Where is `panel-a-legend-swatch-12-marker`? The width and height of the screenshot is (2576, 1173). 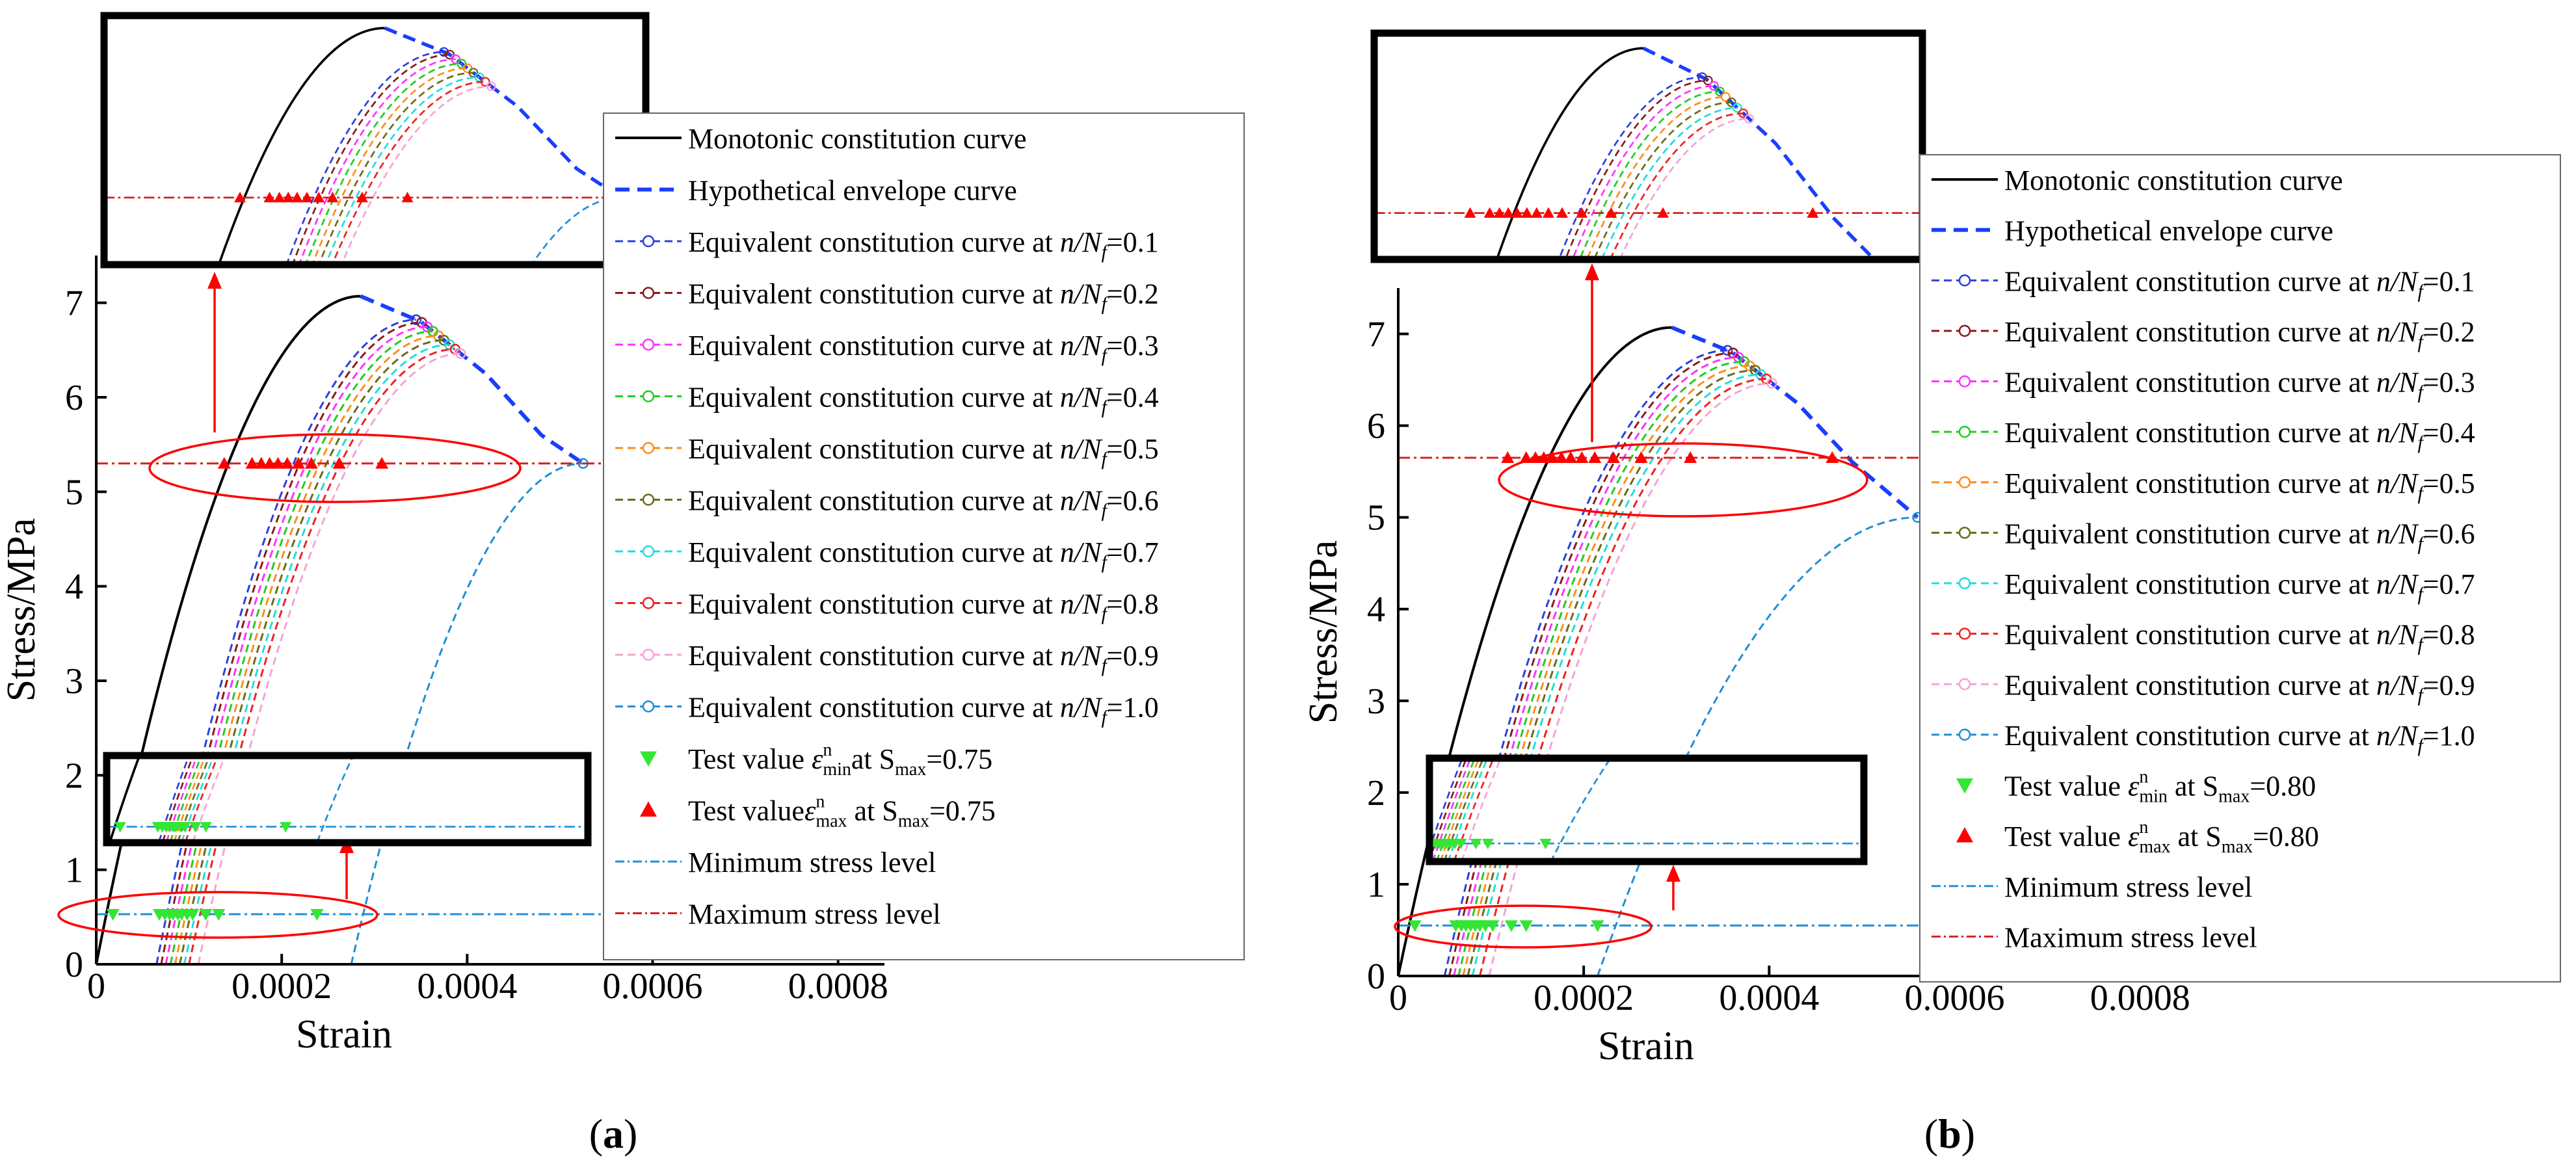 panel-a-legend-swatch-12-marker is located at coordinates (648, 706).